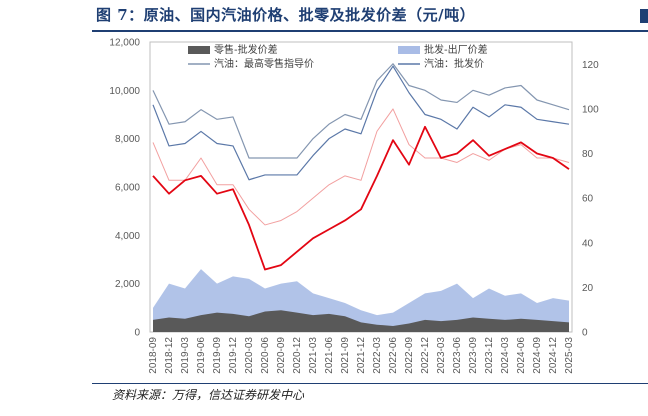  What do you see at coordinates (329, 355) in the screenshot?
I see `x-tick-label: 2021-06` at bounding box center [329, 355].